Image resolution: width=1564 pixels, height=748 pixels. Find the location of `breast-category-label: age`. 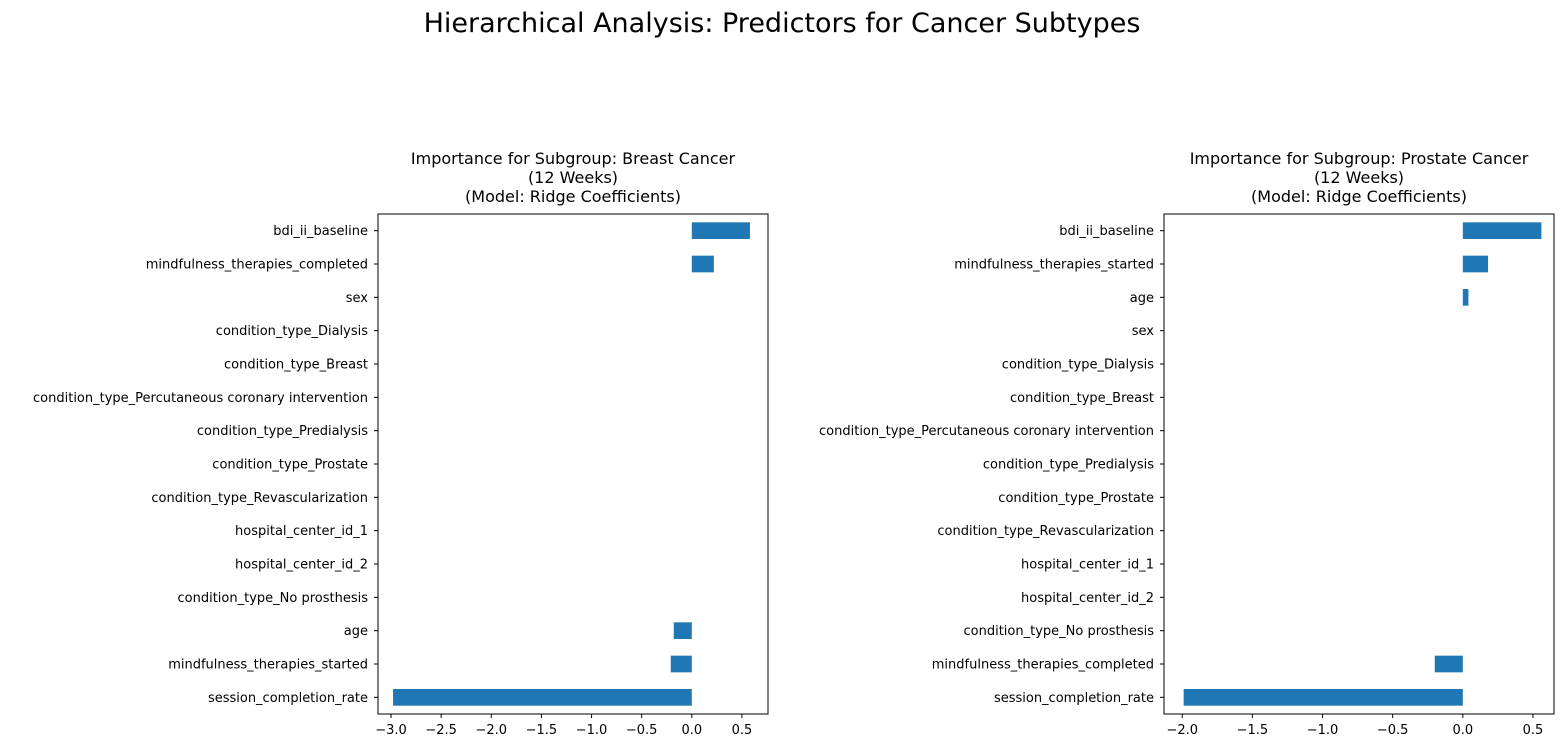

breast-category-label: age is located at coordinates (356, 631).